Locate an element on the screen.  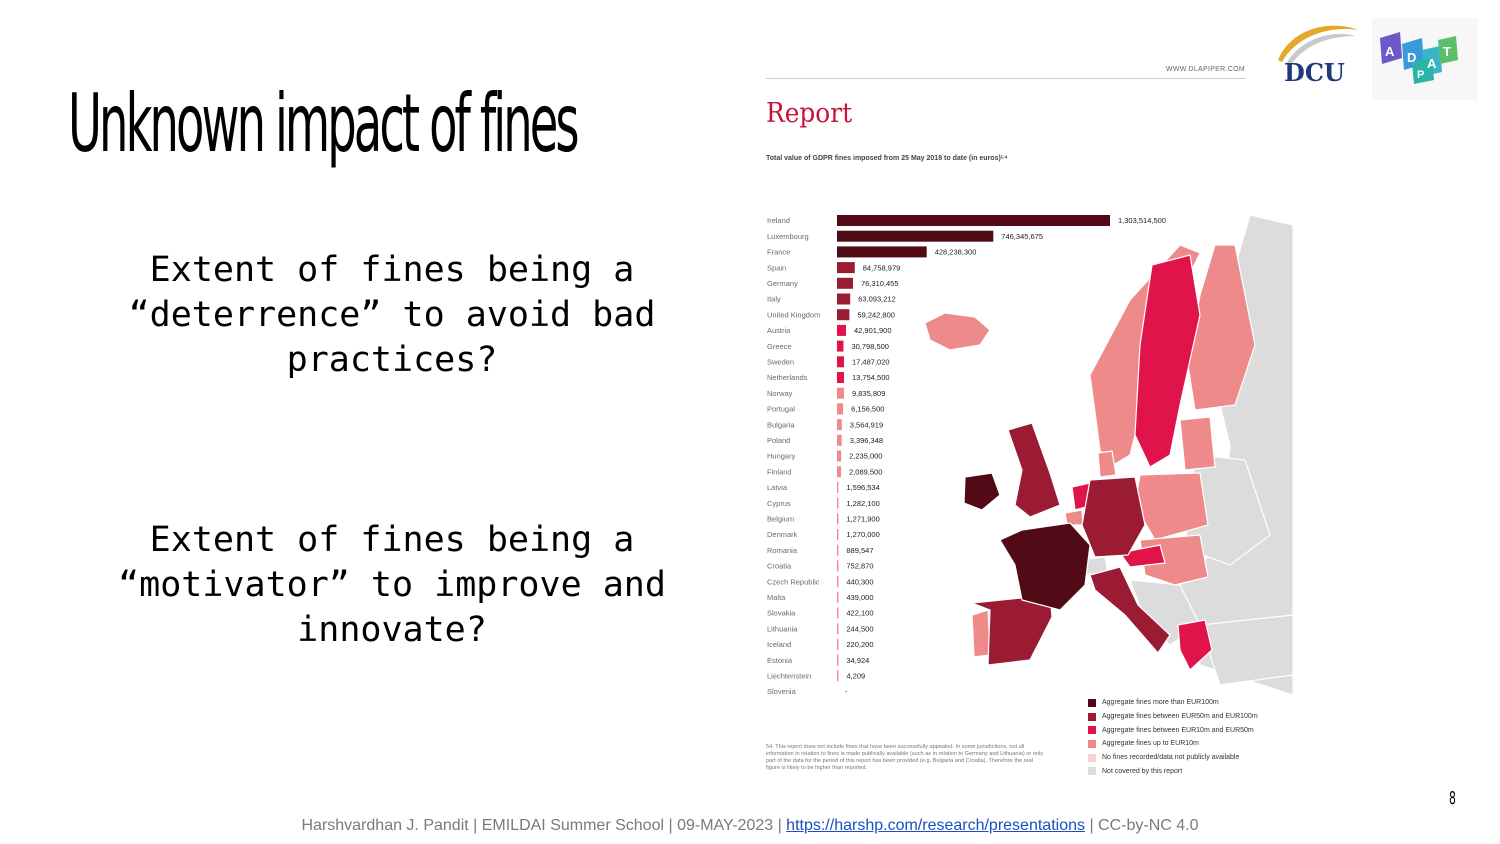
map-region-france is located at coordinates (1045, 566).